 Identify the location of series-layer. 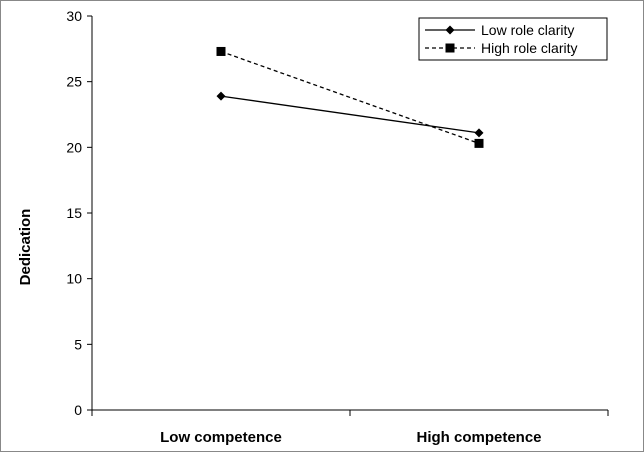
(350, 97).